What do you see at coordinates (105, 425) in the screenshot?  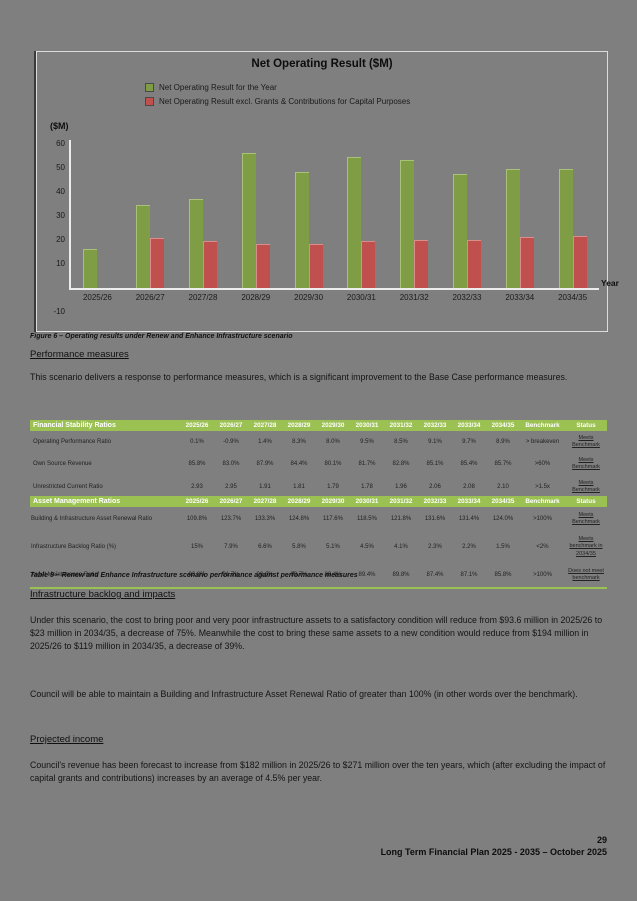 I see `column-header: Financial Stability Ratios` at bounding box center [105, 425].